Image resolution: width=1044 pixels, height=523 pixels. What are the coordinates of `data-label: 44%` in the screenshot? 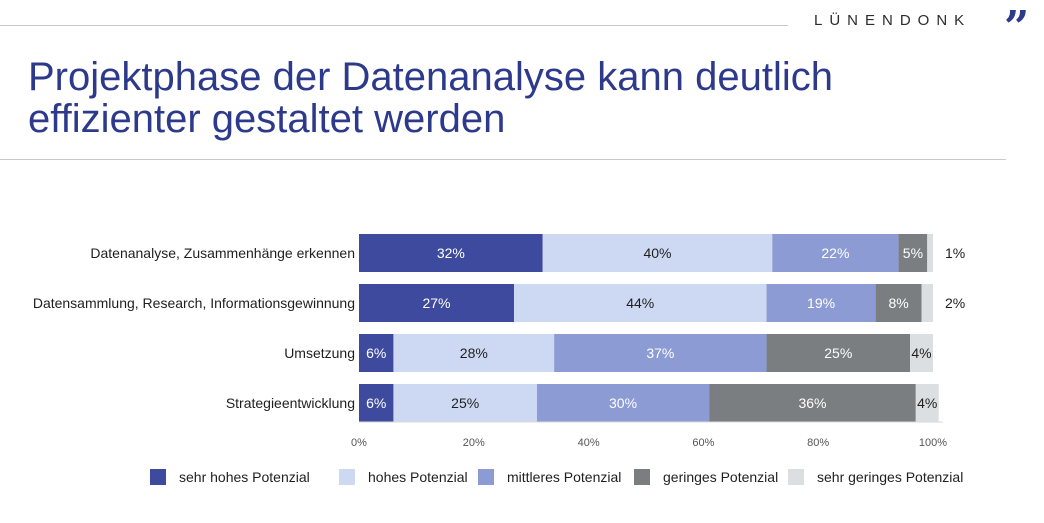 It's located at (640, 303).